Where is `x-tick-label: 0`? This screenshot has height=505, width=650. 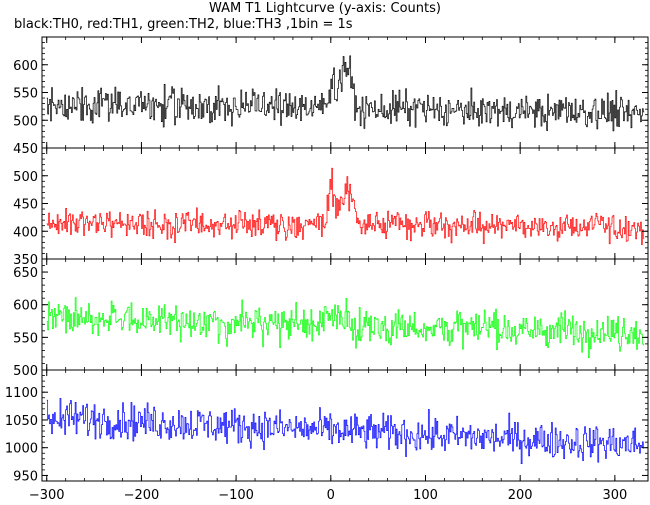 x-tick-label: 0 is located at coordinates (331, 495).